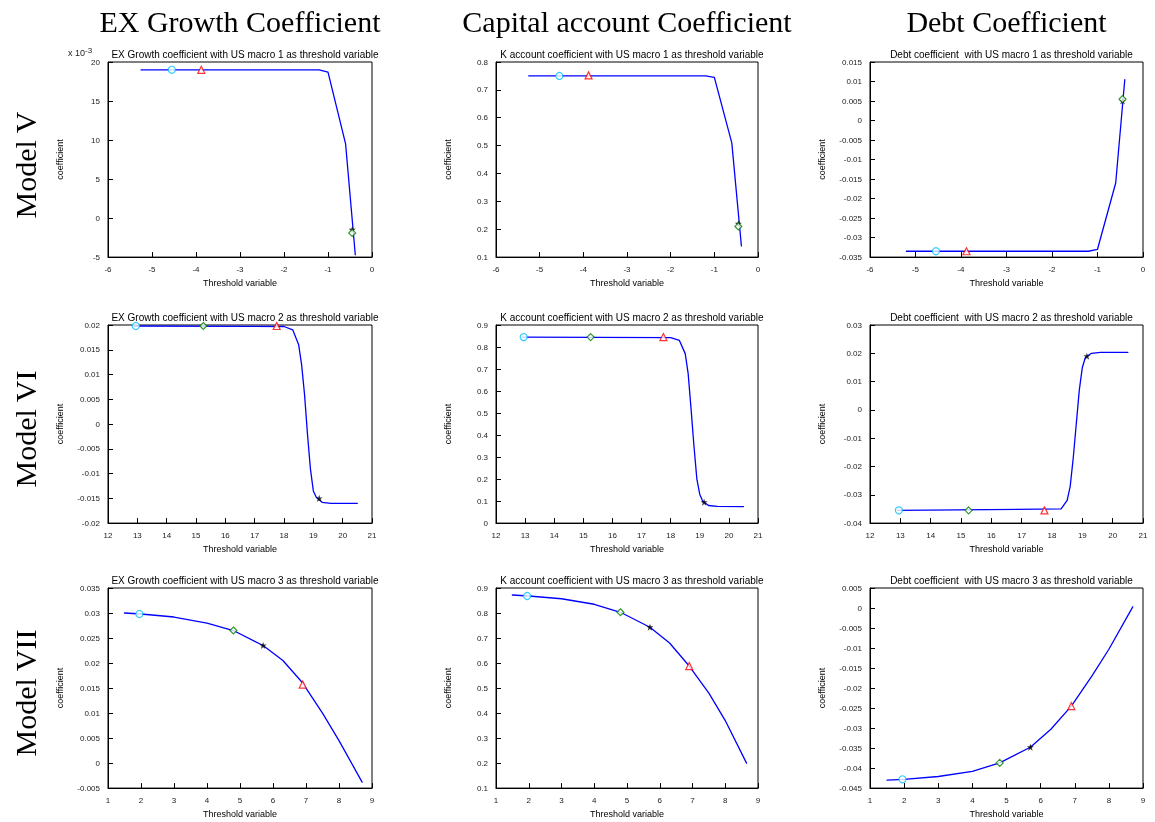 The width and height of the screenshot is (1155, 822). What do you see at coordinates (372, 269) in the screenshot?
I see `x-tick-label: 0` at bounding box center [372, 269].